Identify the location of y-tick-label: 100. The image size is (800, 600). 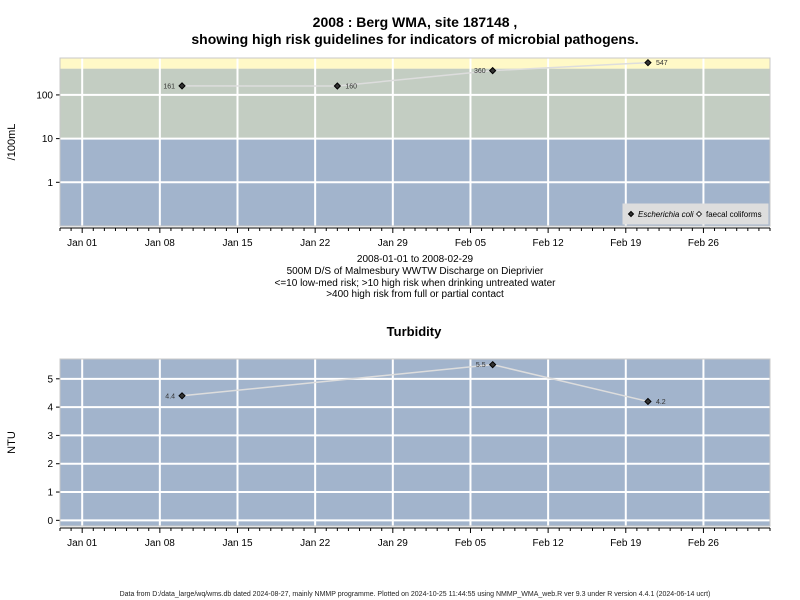
(44, 95).